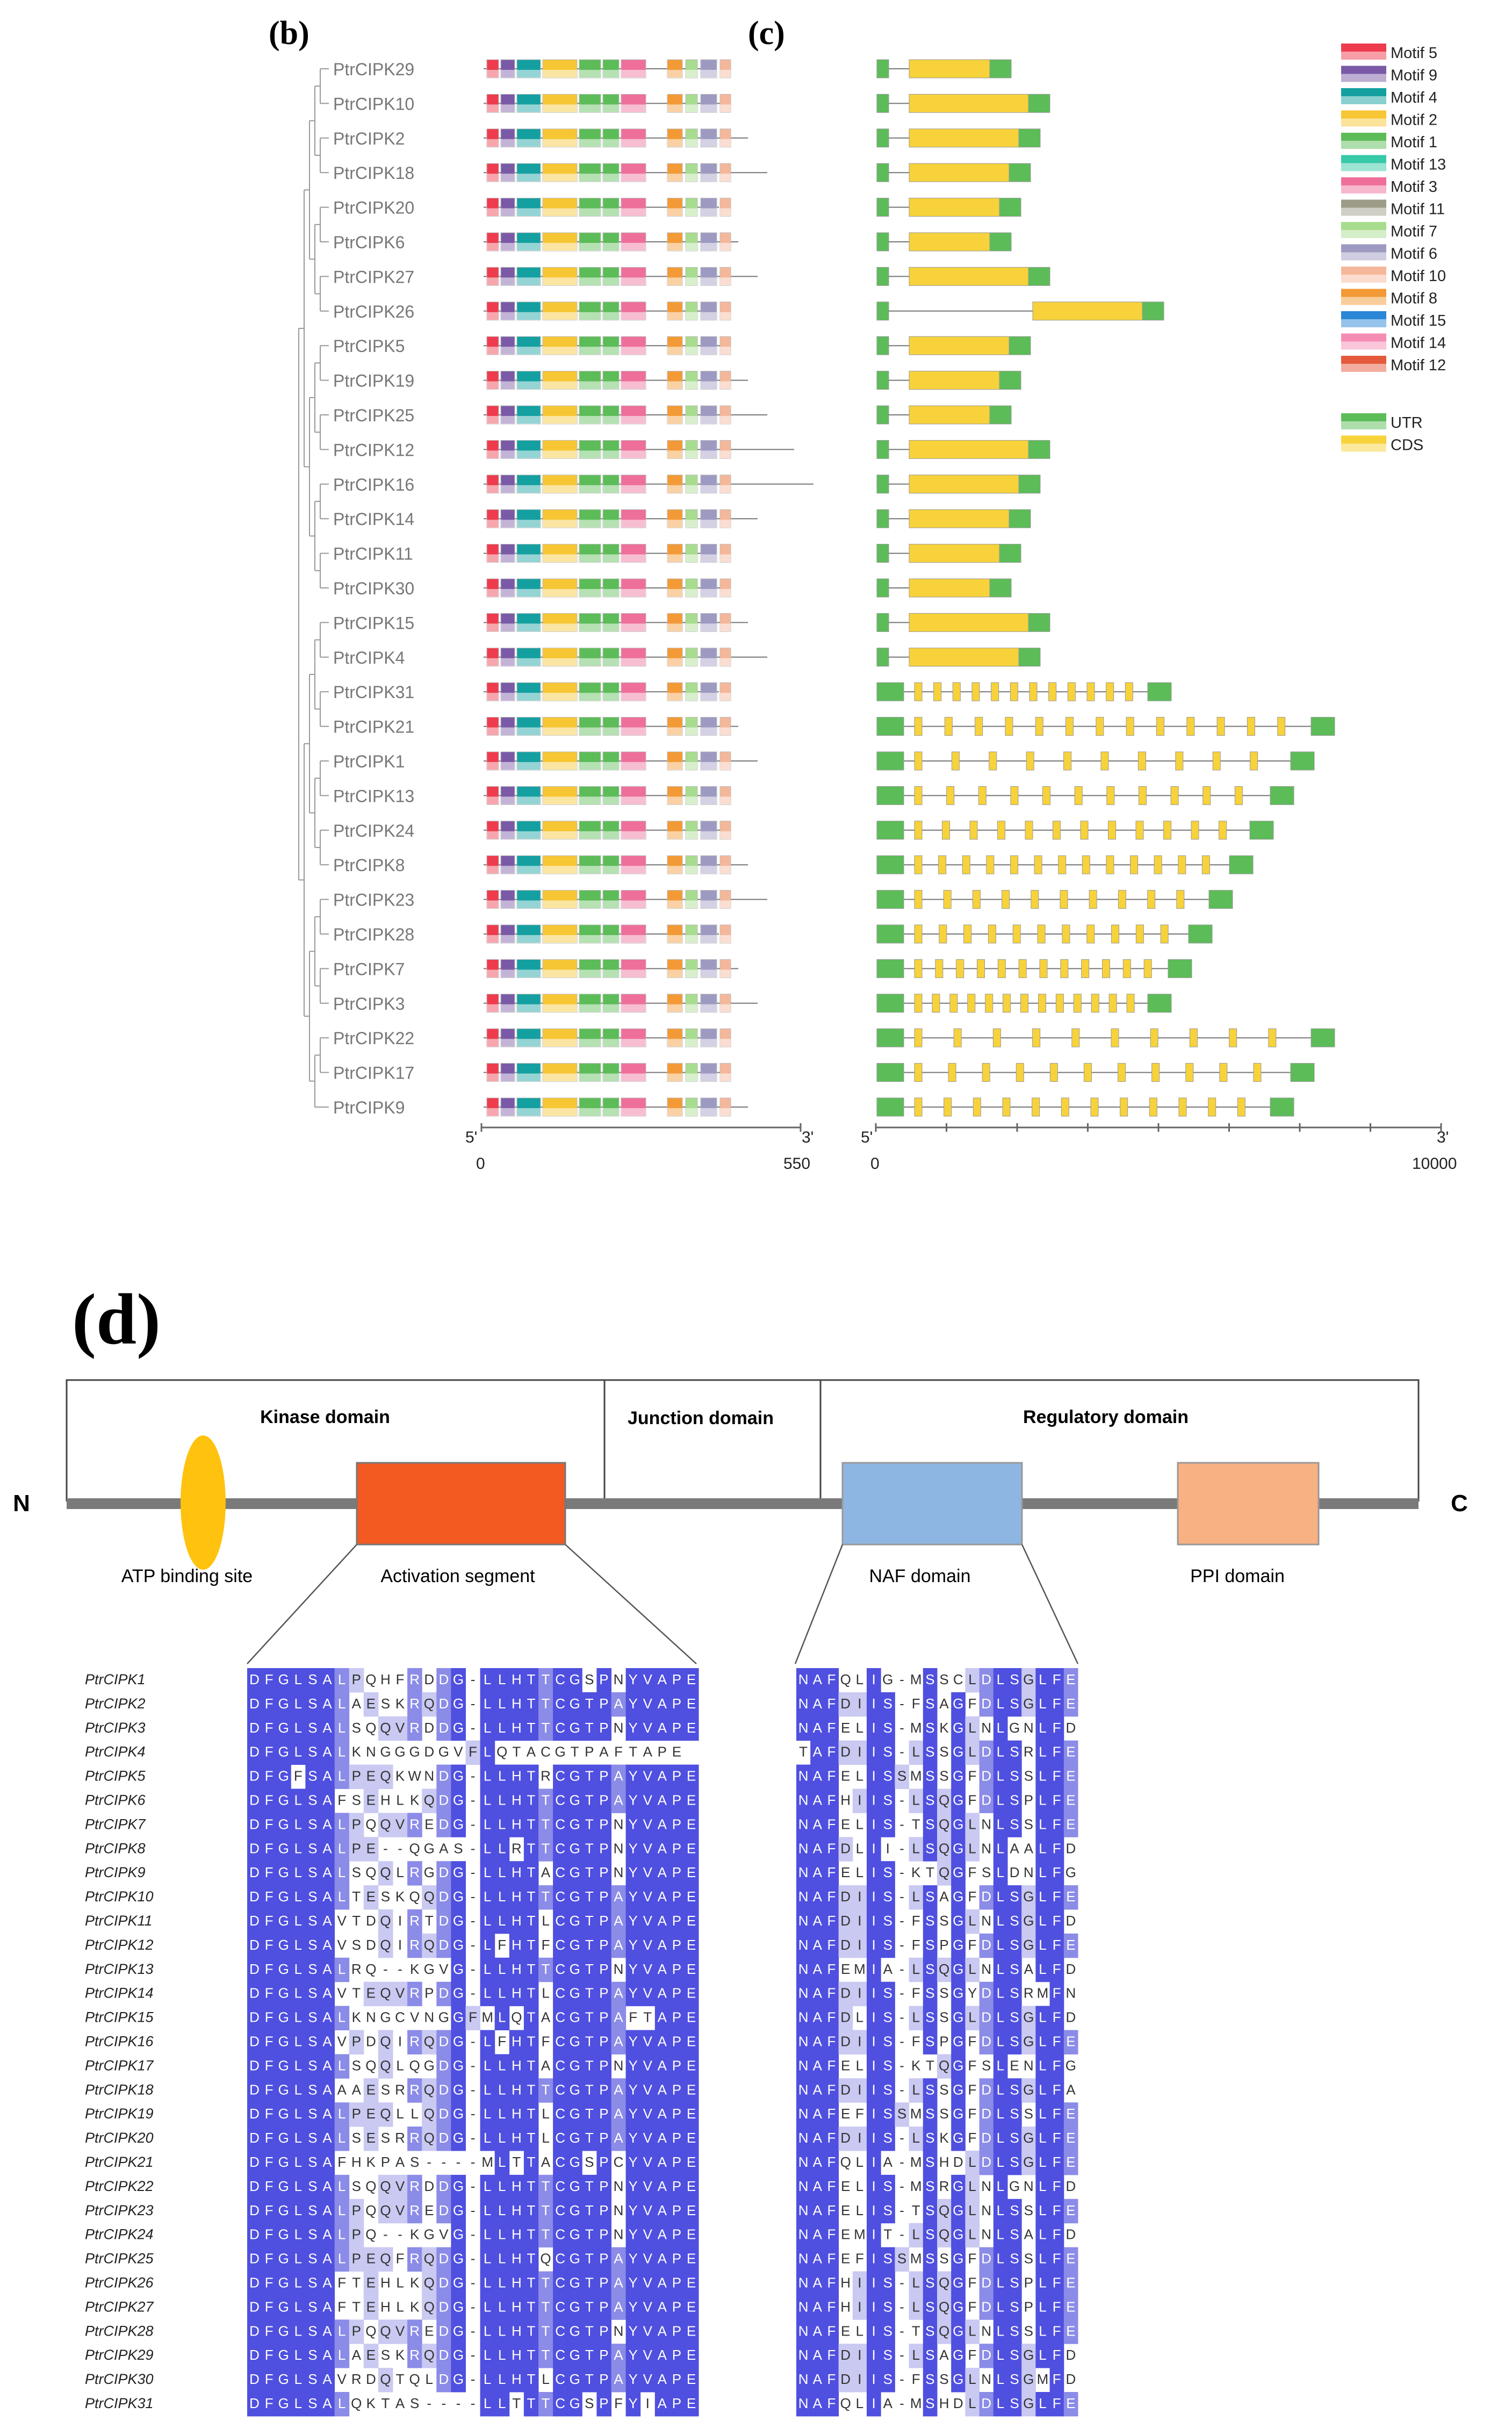  What do you see at coordinates (471, 1137) in the screenshot?
I see `motif-axis-five-label: 5'` at bounding box center [471, 1137].